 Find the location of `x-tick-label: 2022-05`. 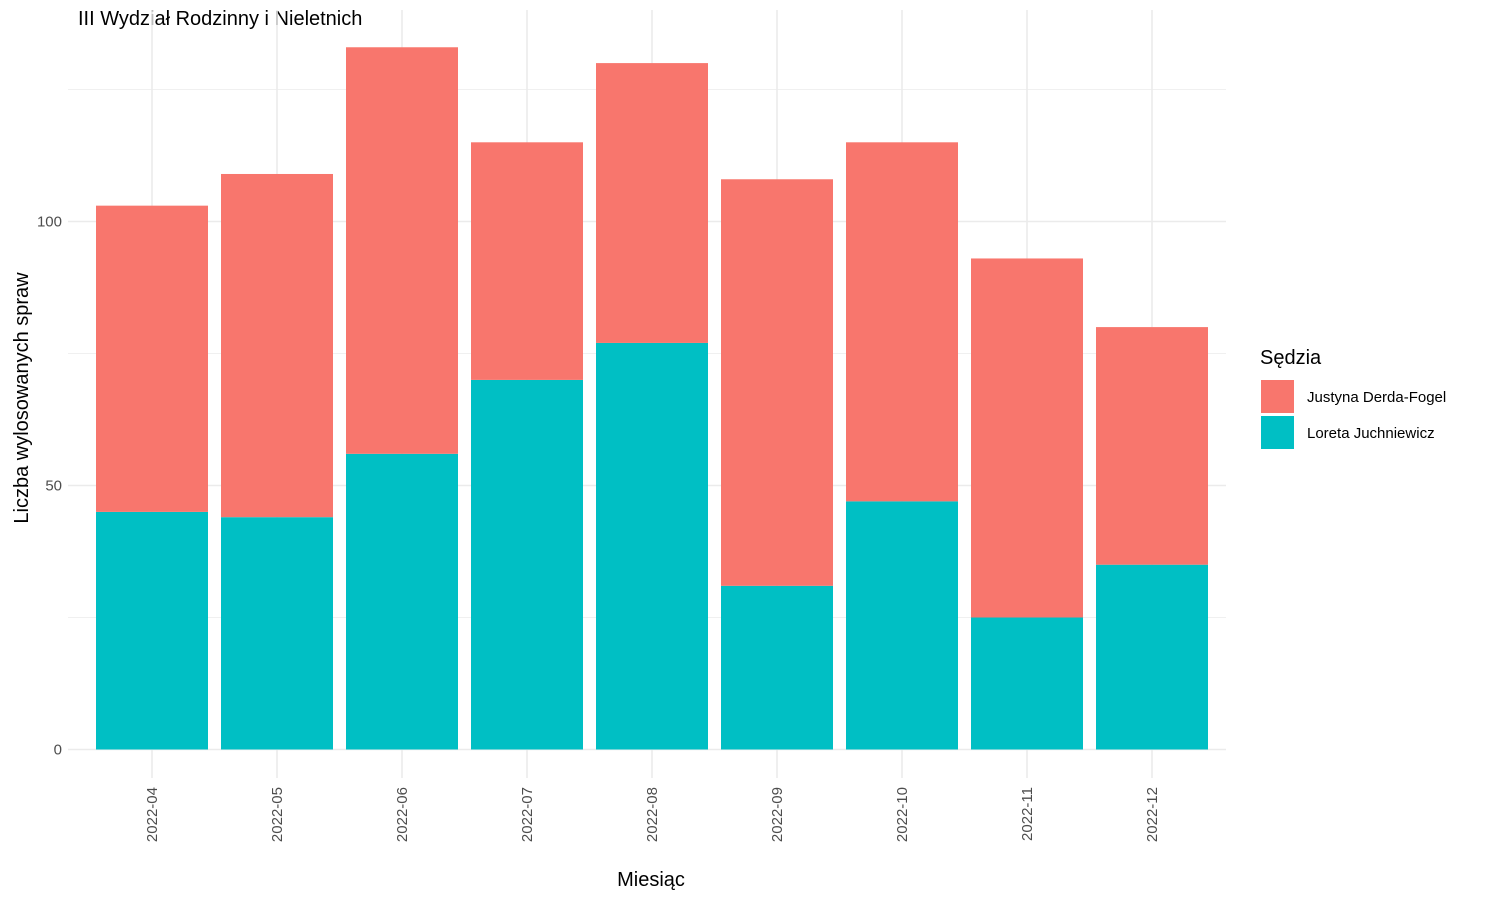

x-tick-label: 2022-05 is located at coordinates (277, 814).